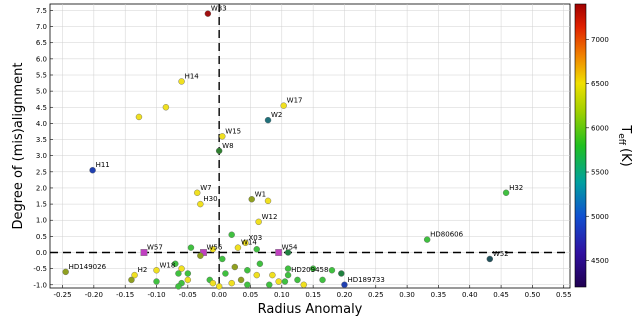 This screenshot has height=320, width=637. Describe the element at coordinates (309, 270) in the screenshot. I see `point-label: HD209458` at that location.